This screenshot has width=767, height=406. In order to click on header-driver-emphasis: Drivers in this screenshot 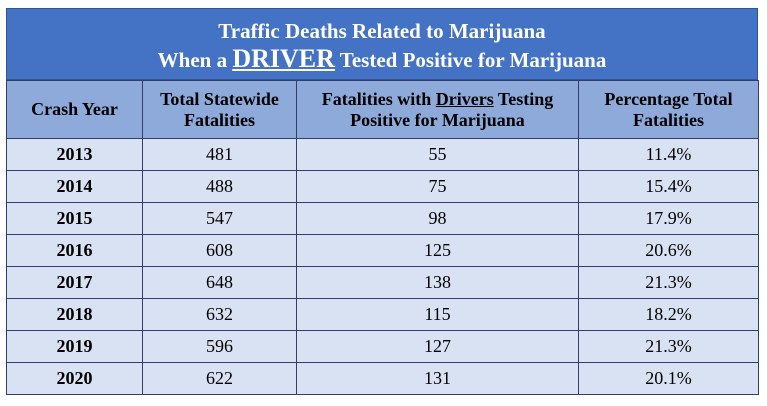, I will do `click(464, 98)`.